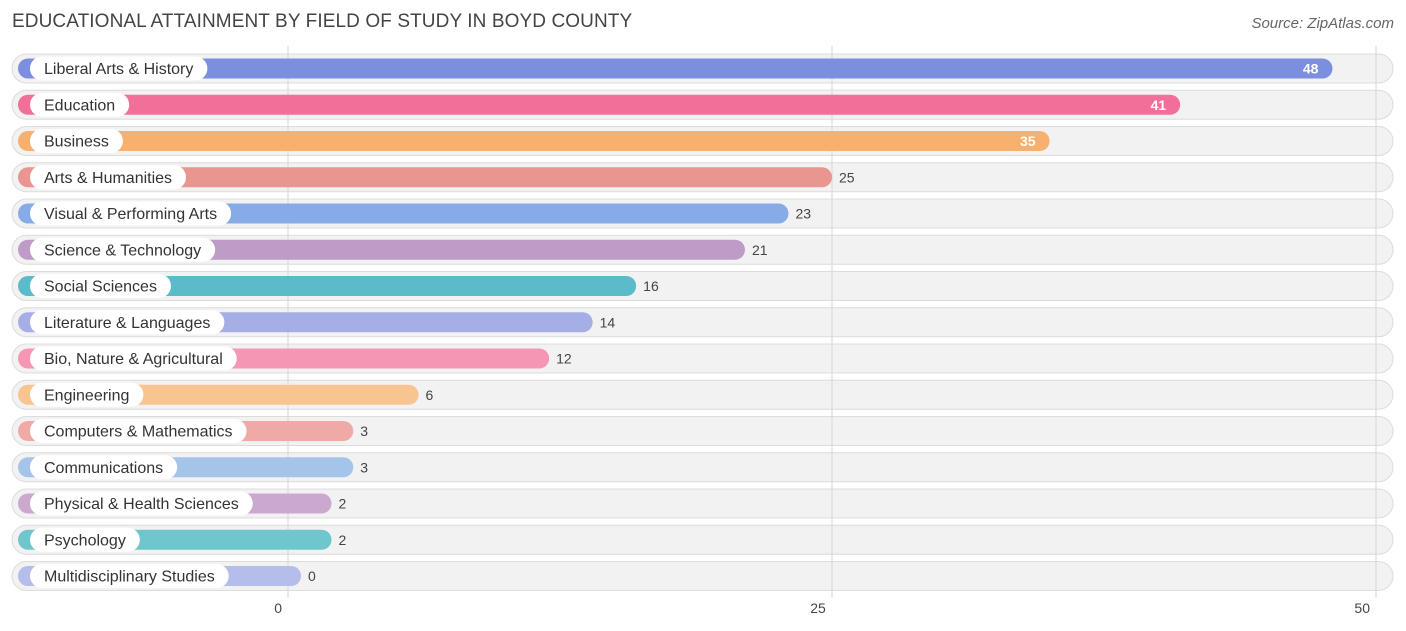  I want to click on category-label: Psychology, so click(85, 540).